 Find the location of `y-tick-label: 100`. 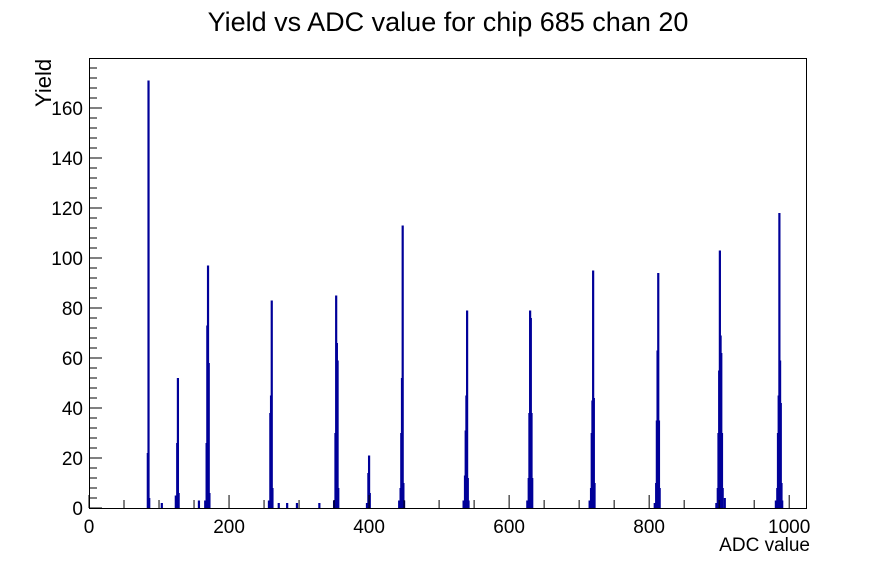

y-tick-label: 100 is located at coordinates (67, 259).